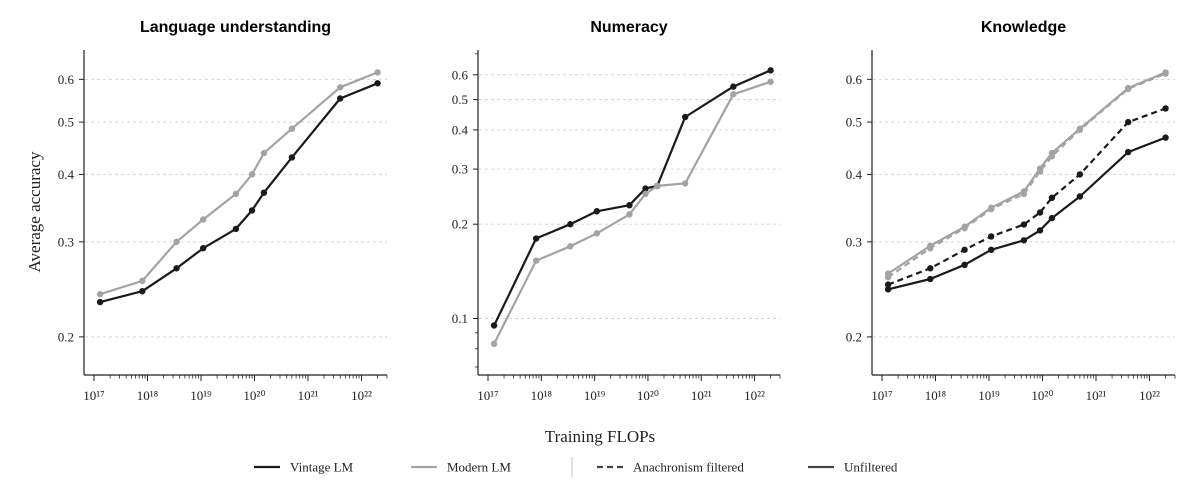  What do you see at coordinates (460, 318) in the screenshot?
I see `y-tick-label: 0.1` at bounding box center [460, 318].